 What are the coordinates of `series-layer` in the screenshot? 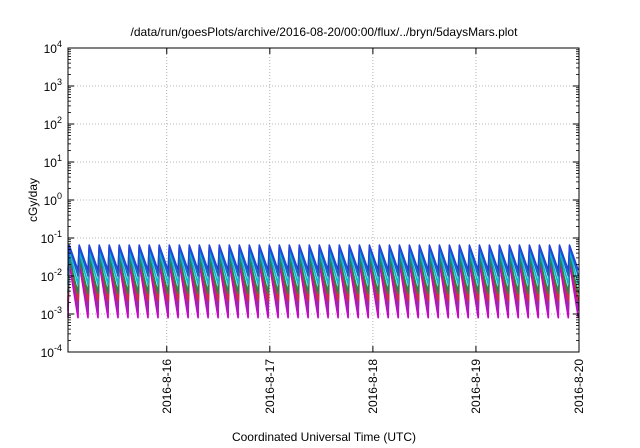 It's located at (323, 281).